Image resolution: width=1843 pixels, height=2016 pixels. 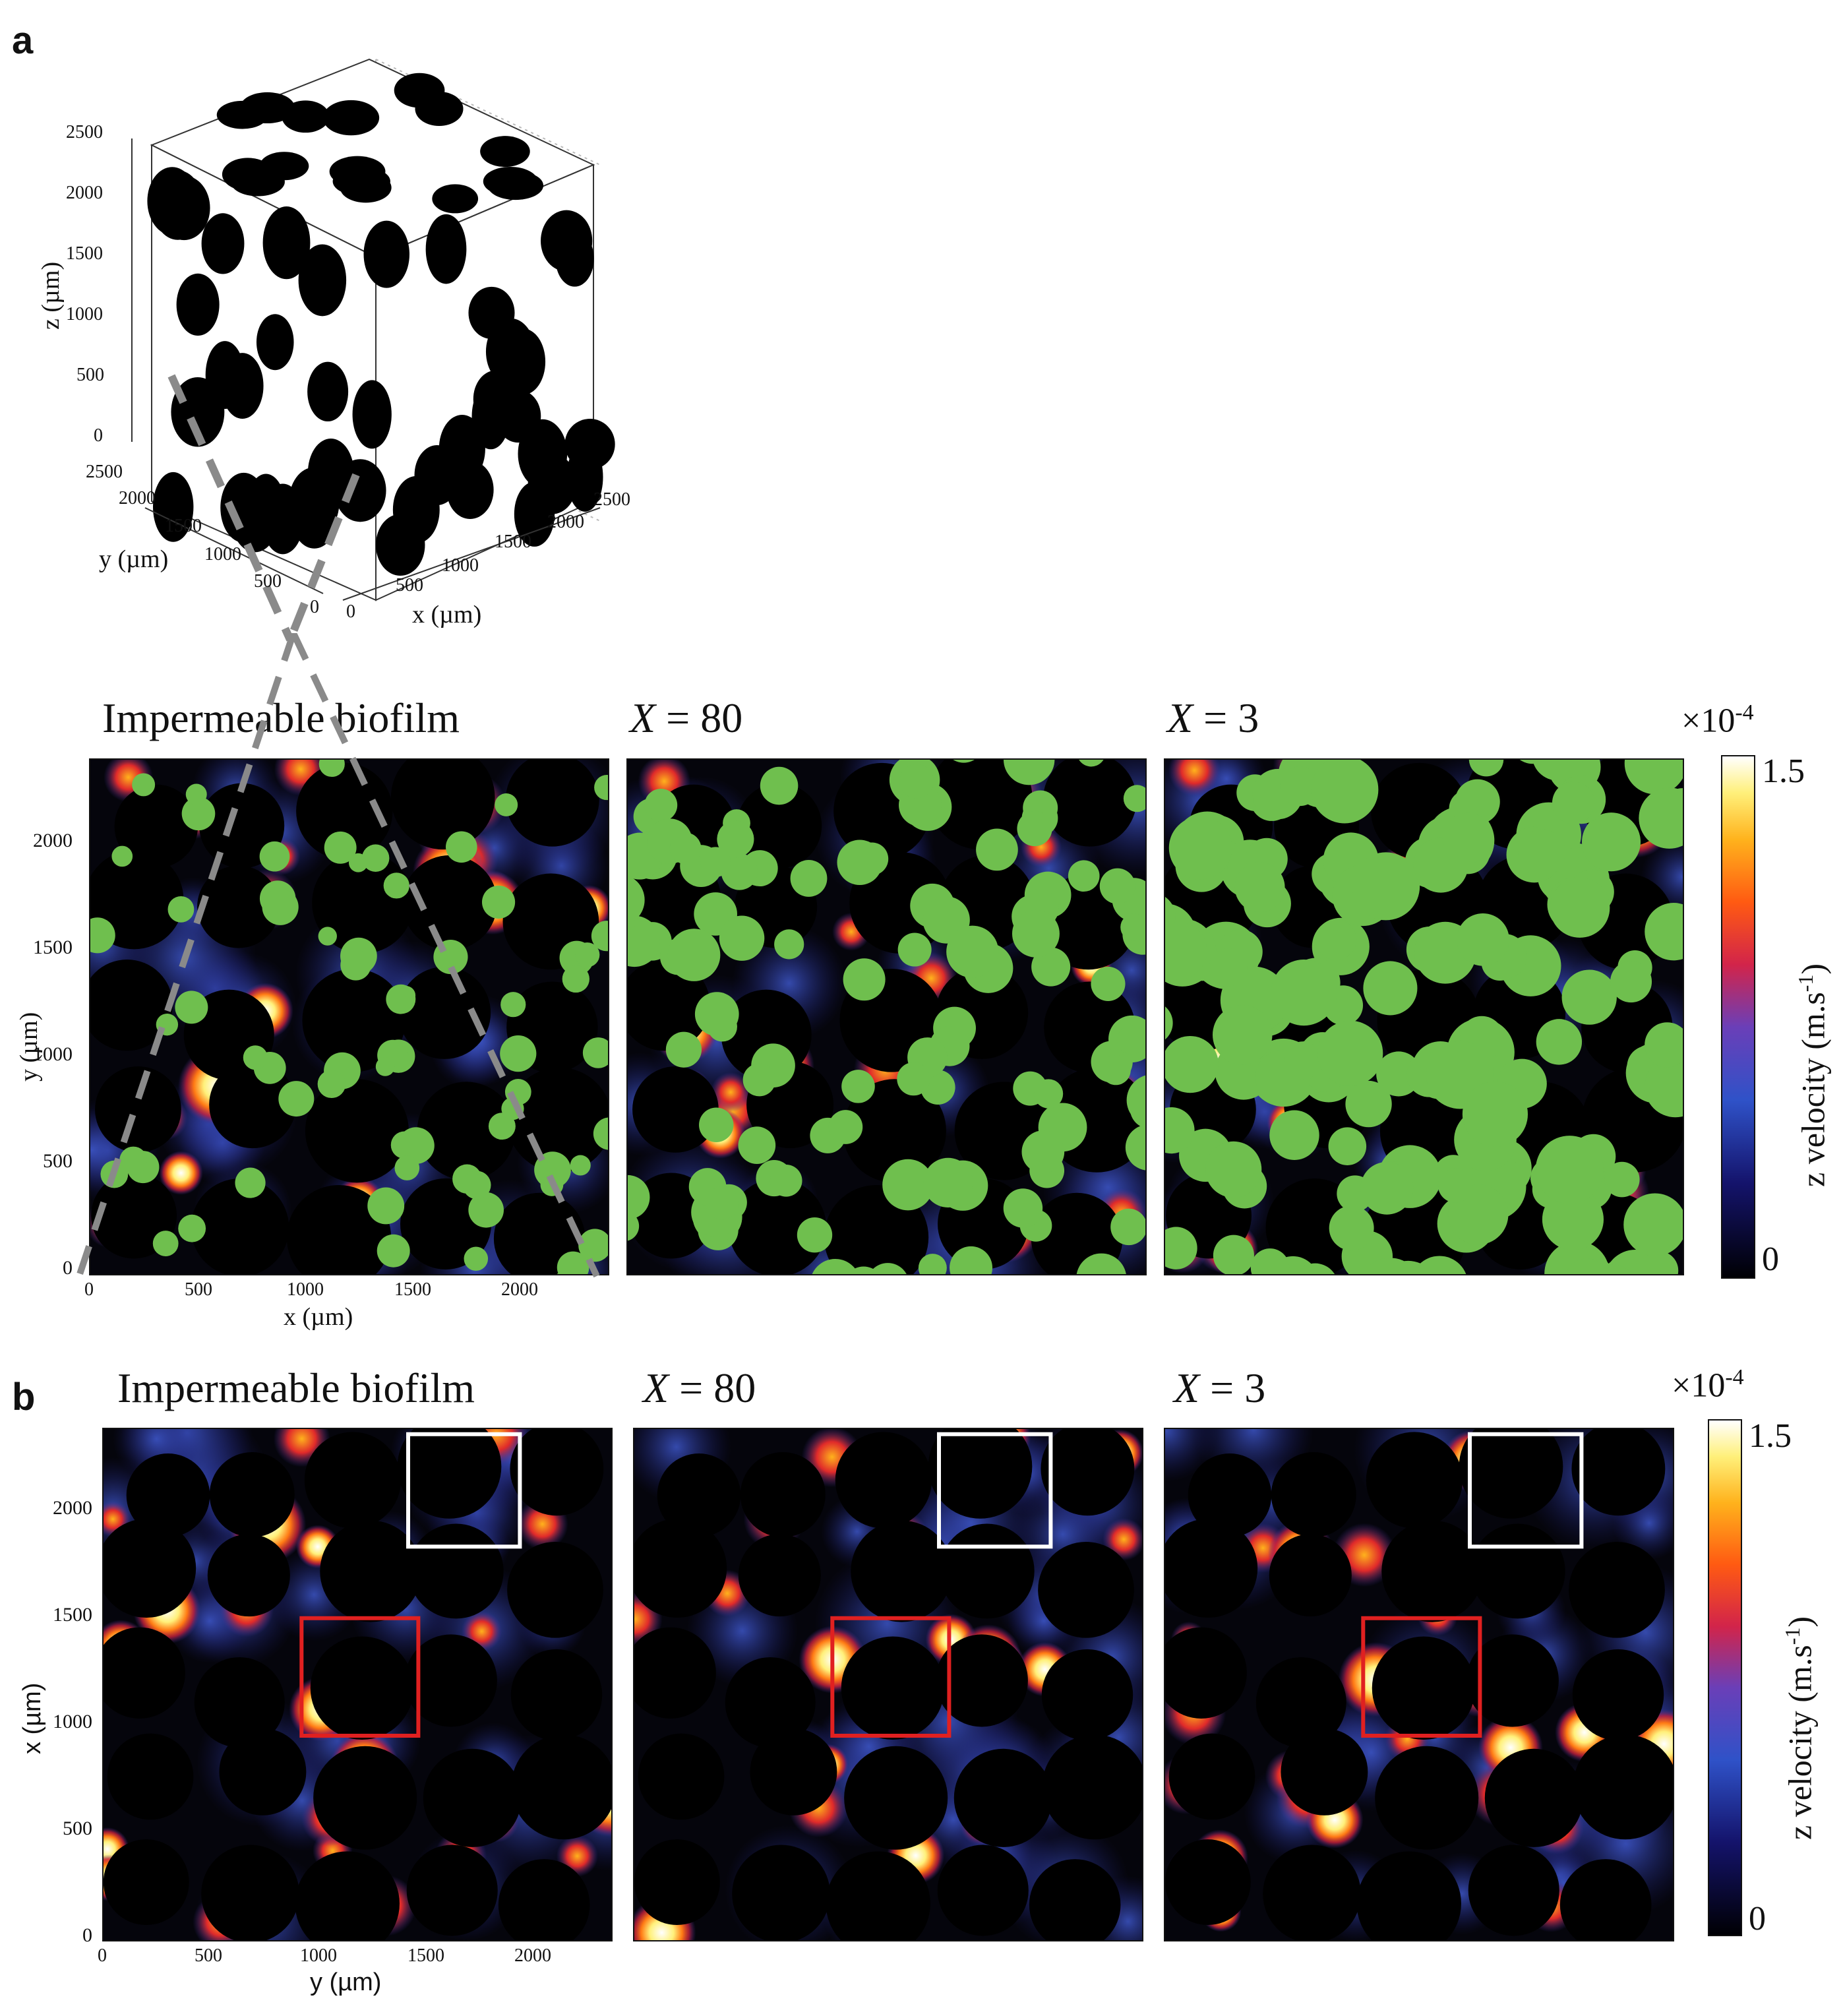 What do you see at coordinates (89, 1289) in the screenshot?
I see `a-x-tick: 0` at bounding box center [89, 1289].